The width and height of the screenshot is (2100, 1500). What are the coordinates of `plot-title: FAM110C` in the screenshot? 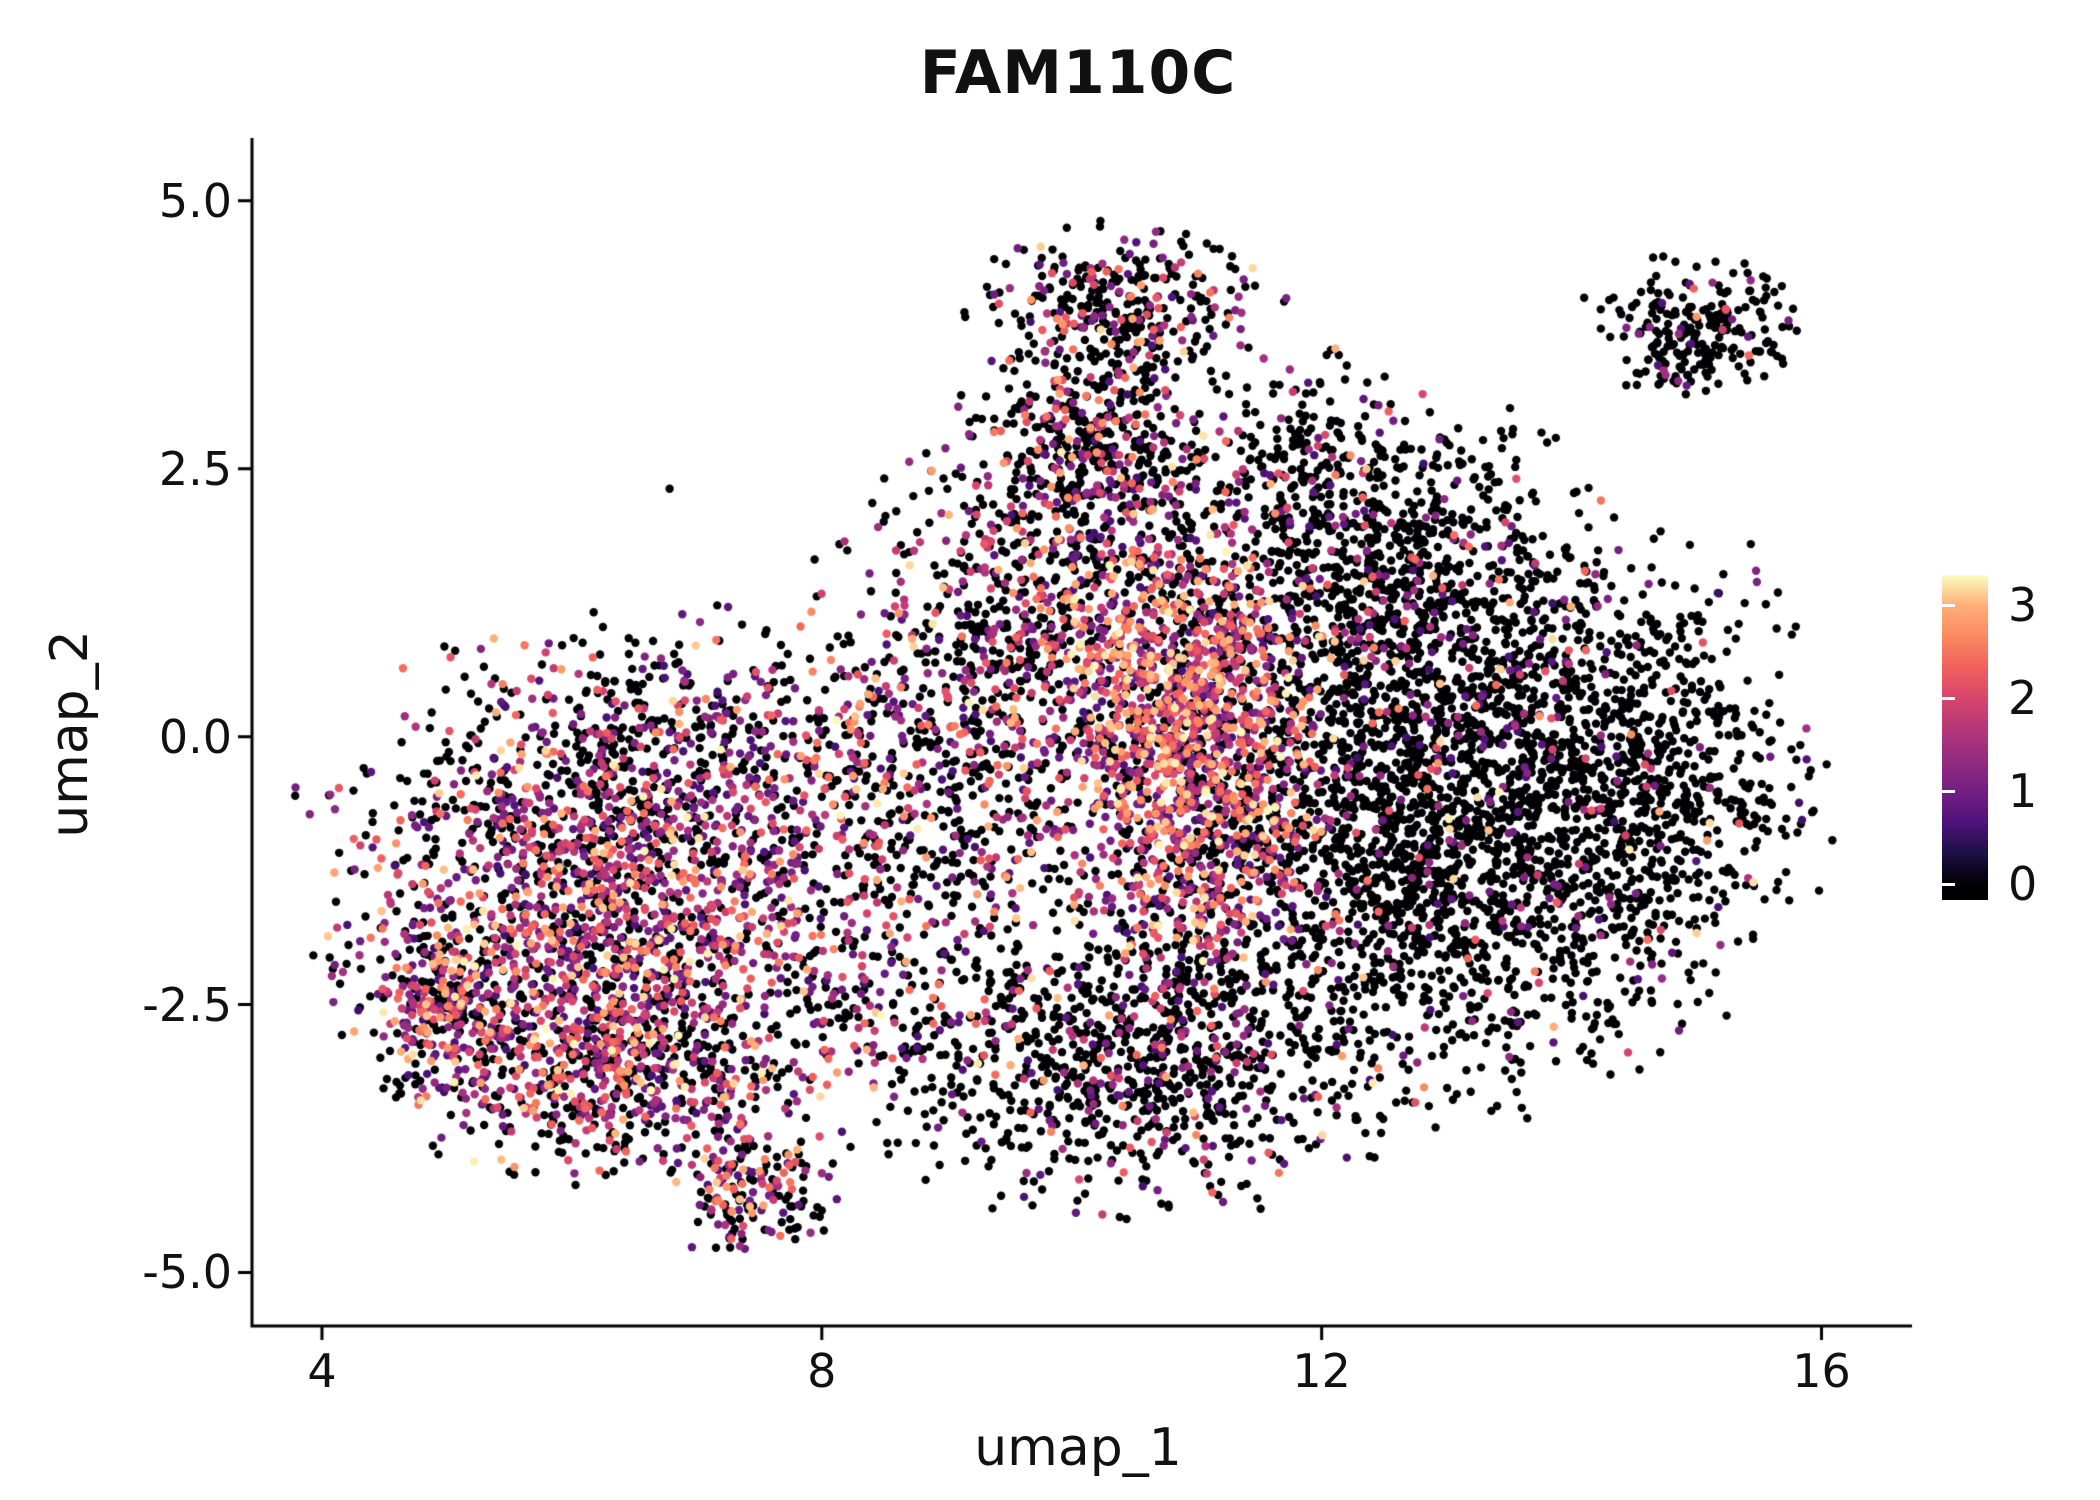 It's located at (1078, 73).